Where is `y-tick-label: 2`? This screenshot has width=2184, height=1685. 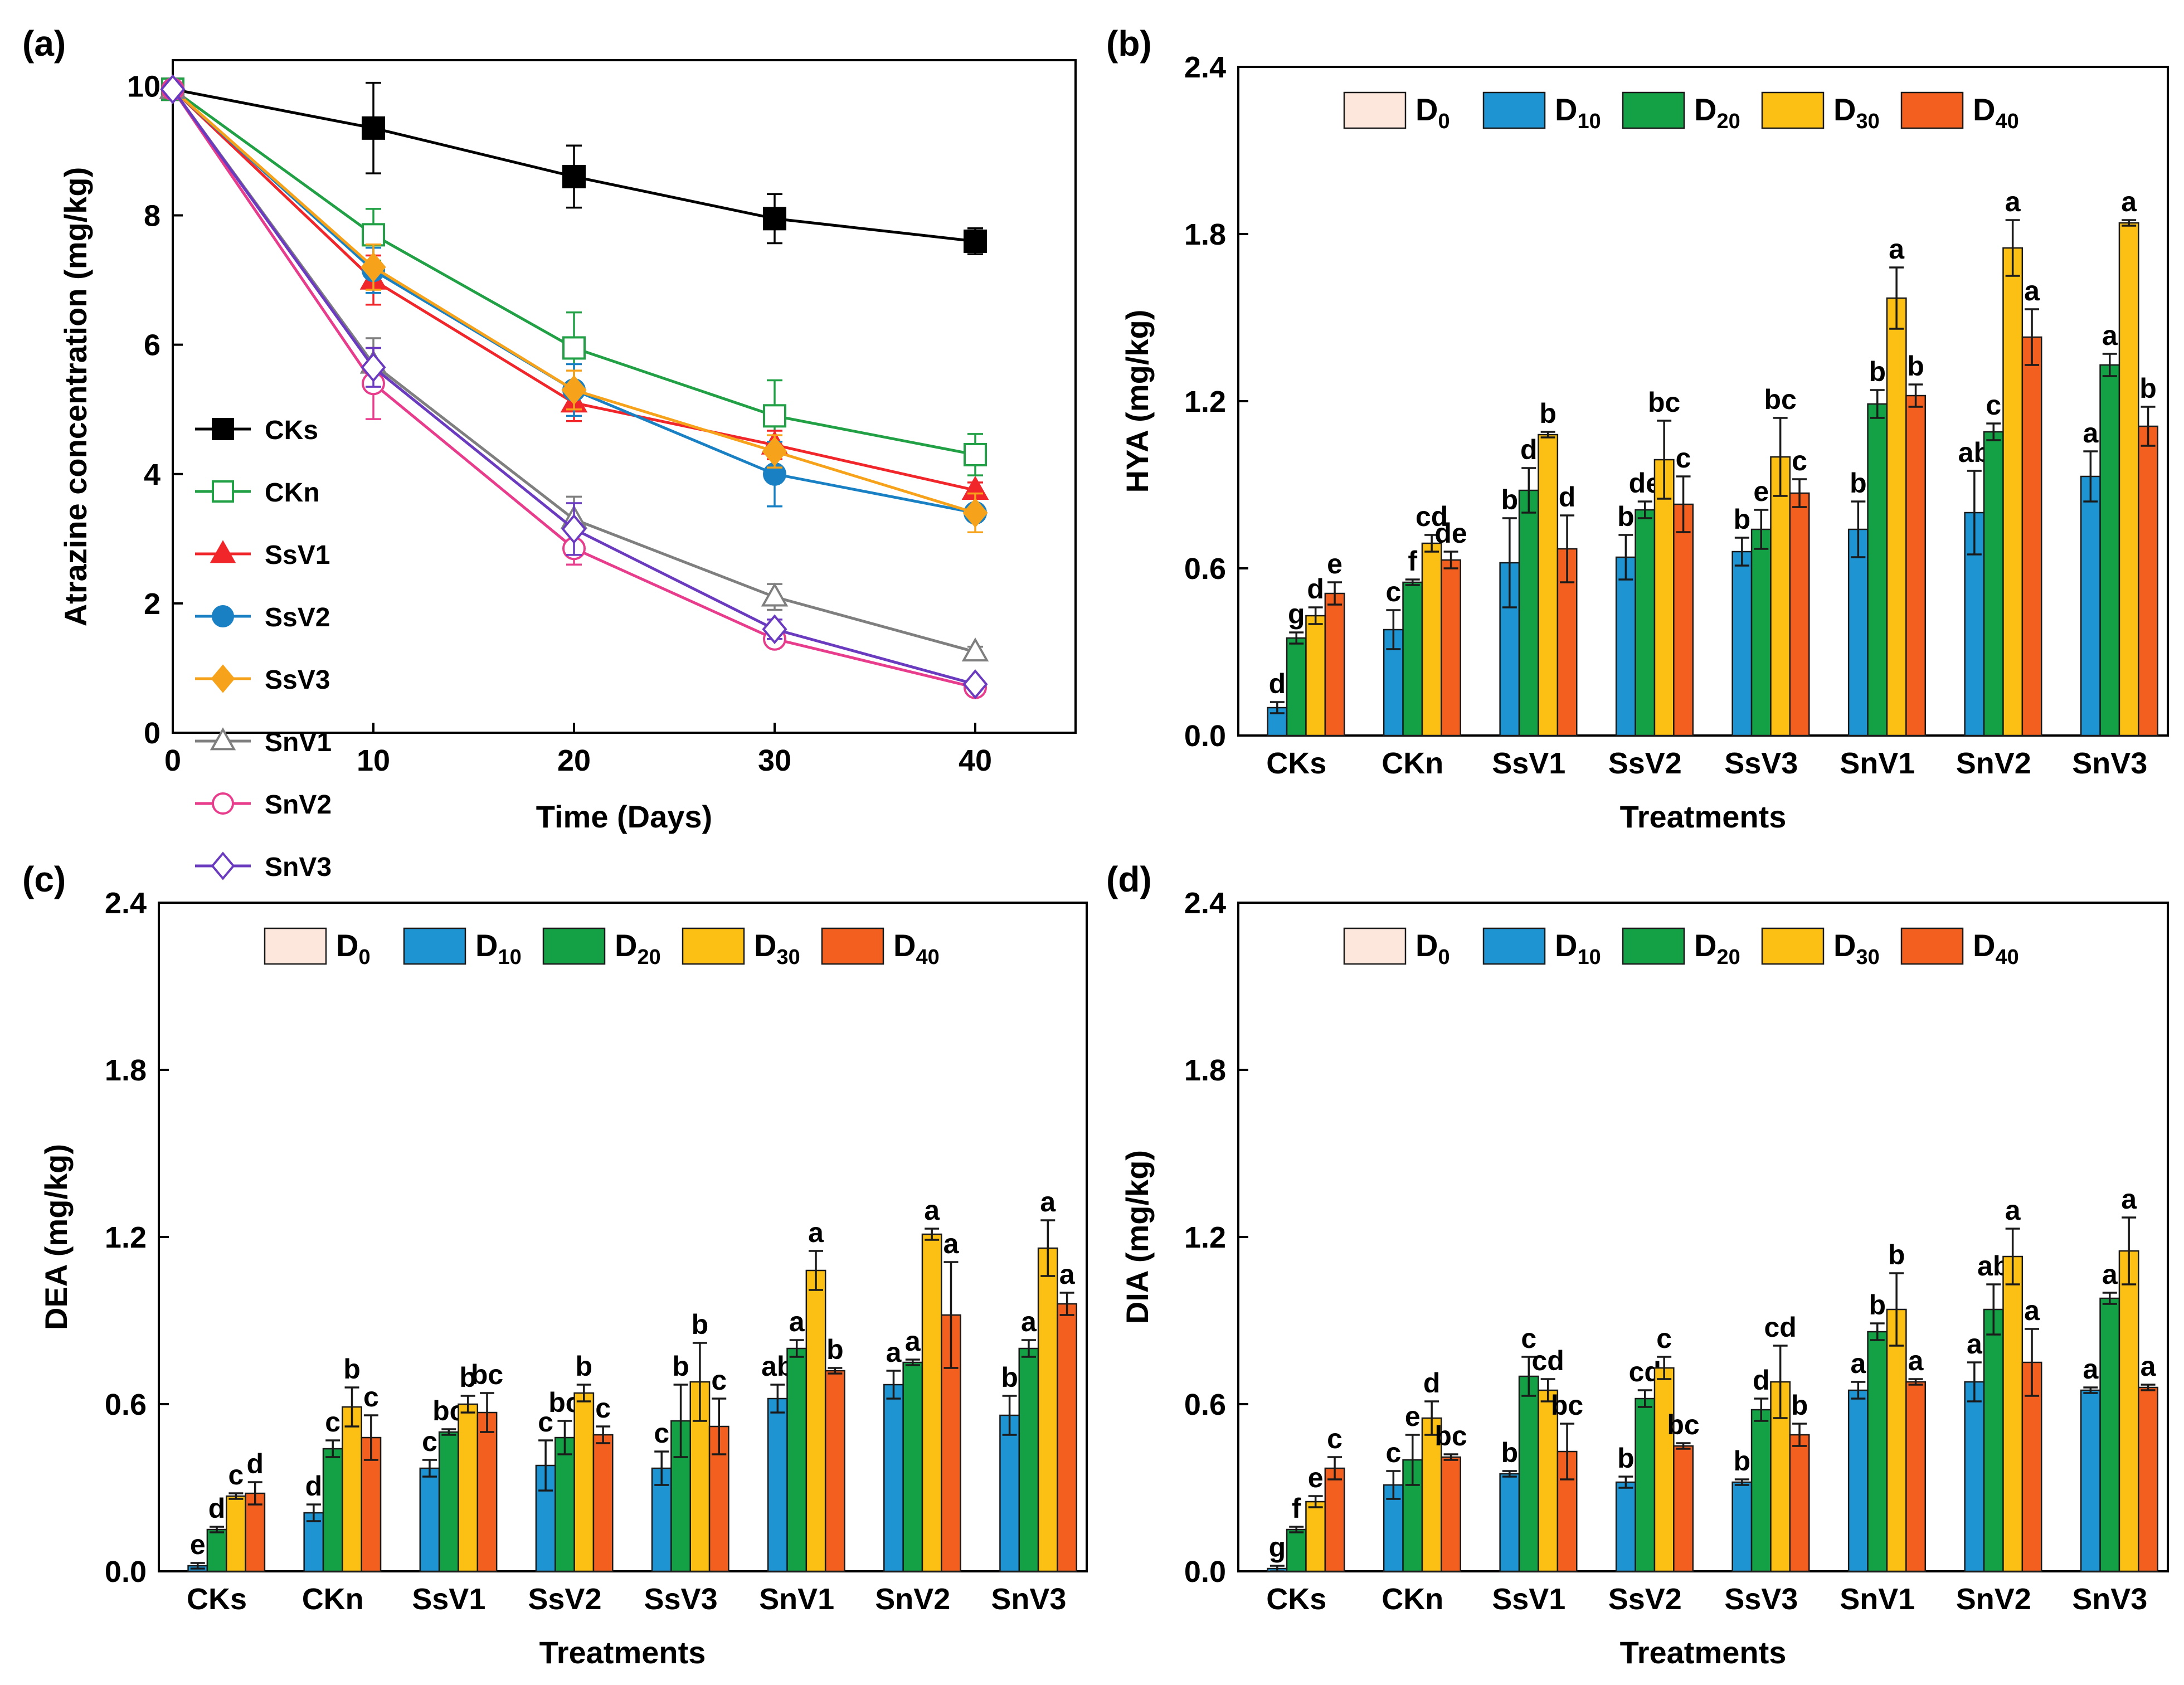 y-tick-label: 2 is located at coordinates (152, 604).